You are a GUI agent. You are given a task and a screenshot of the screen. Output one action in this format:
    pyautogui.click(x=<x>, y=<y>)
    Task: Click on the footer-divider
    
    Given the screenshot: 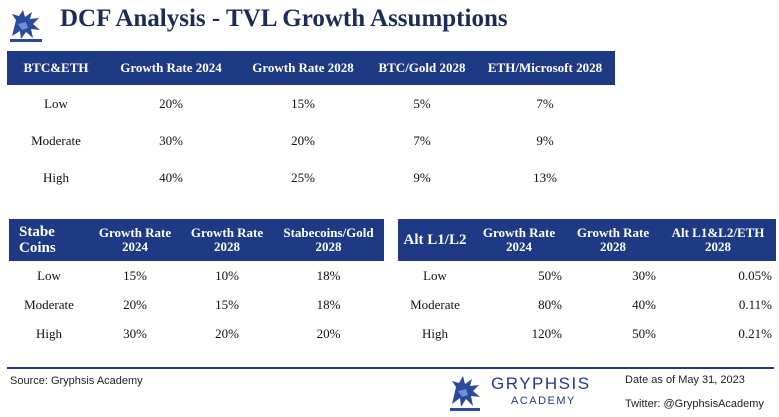 What is the action you would take?
    pyautogui.click(x=390, y=368)
    